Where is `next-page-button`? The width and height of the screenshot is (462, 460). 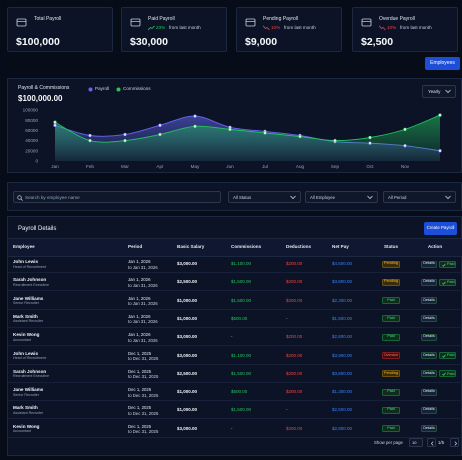 next-page-button is located at coordinates (454, 442).